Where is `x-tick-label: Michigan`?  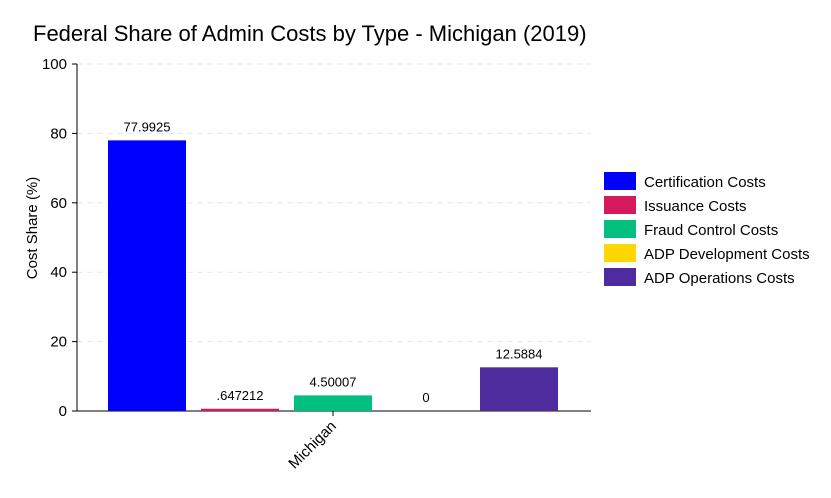 x-tick-label: Michigan is located at coordinates (312, 445).